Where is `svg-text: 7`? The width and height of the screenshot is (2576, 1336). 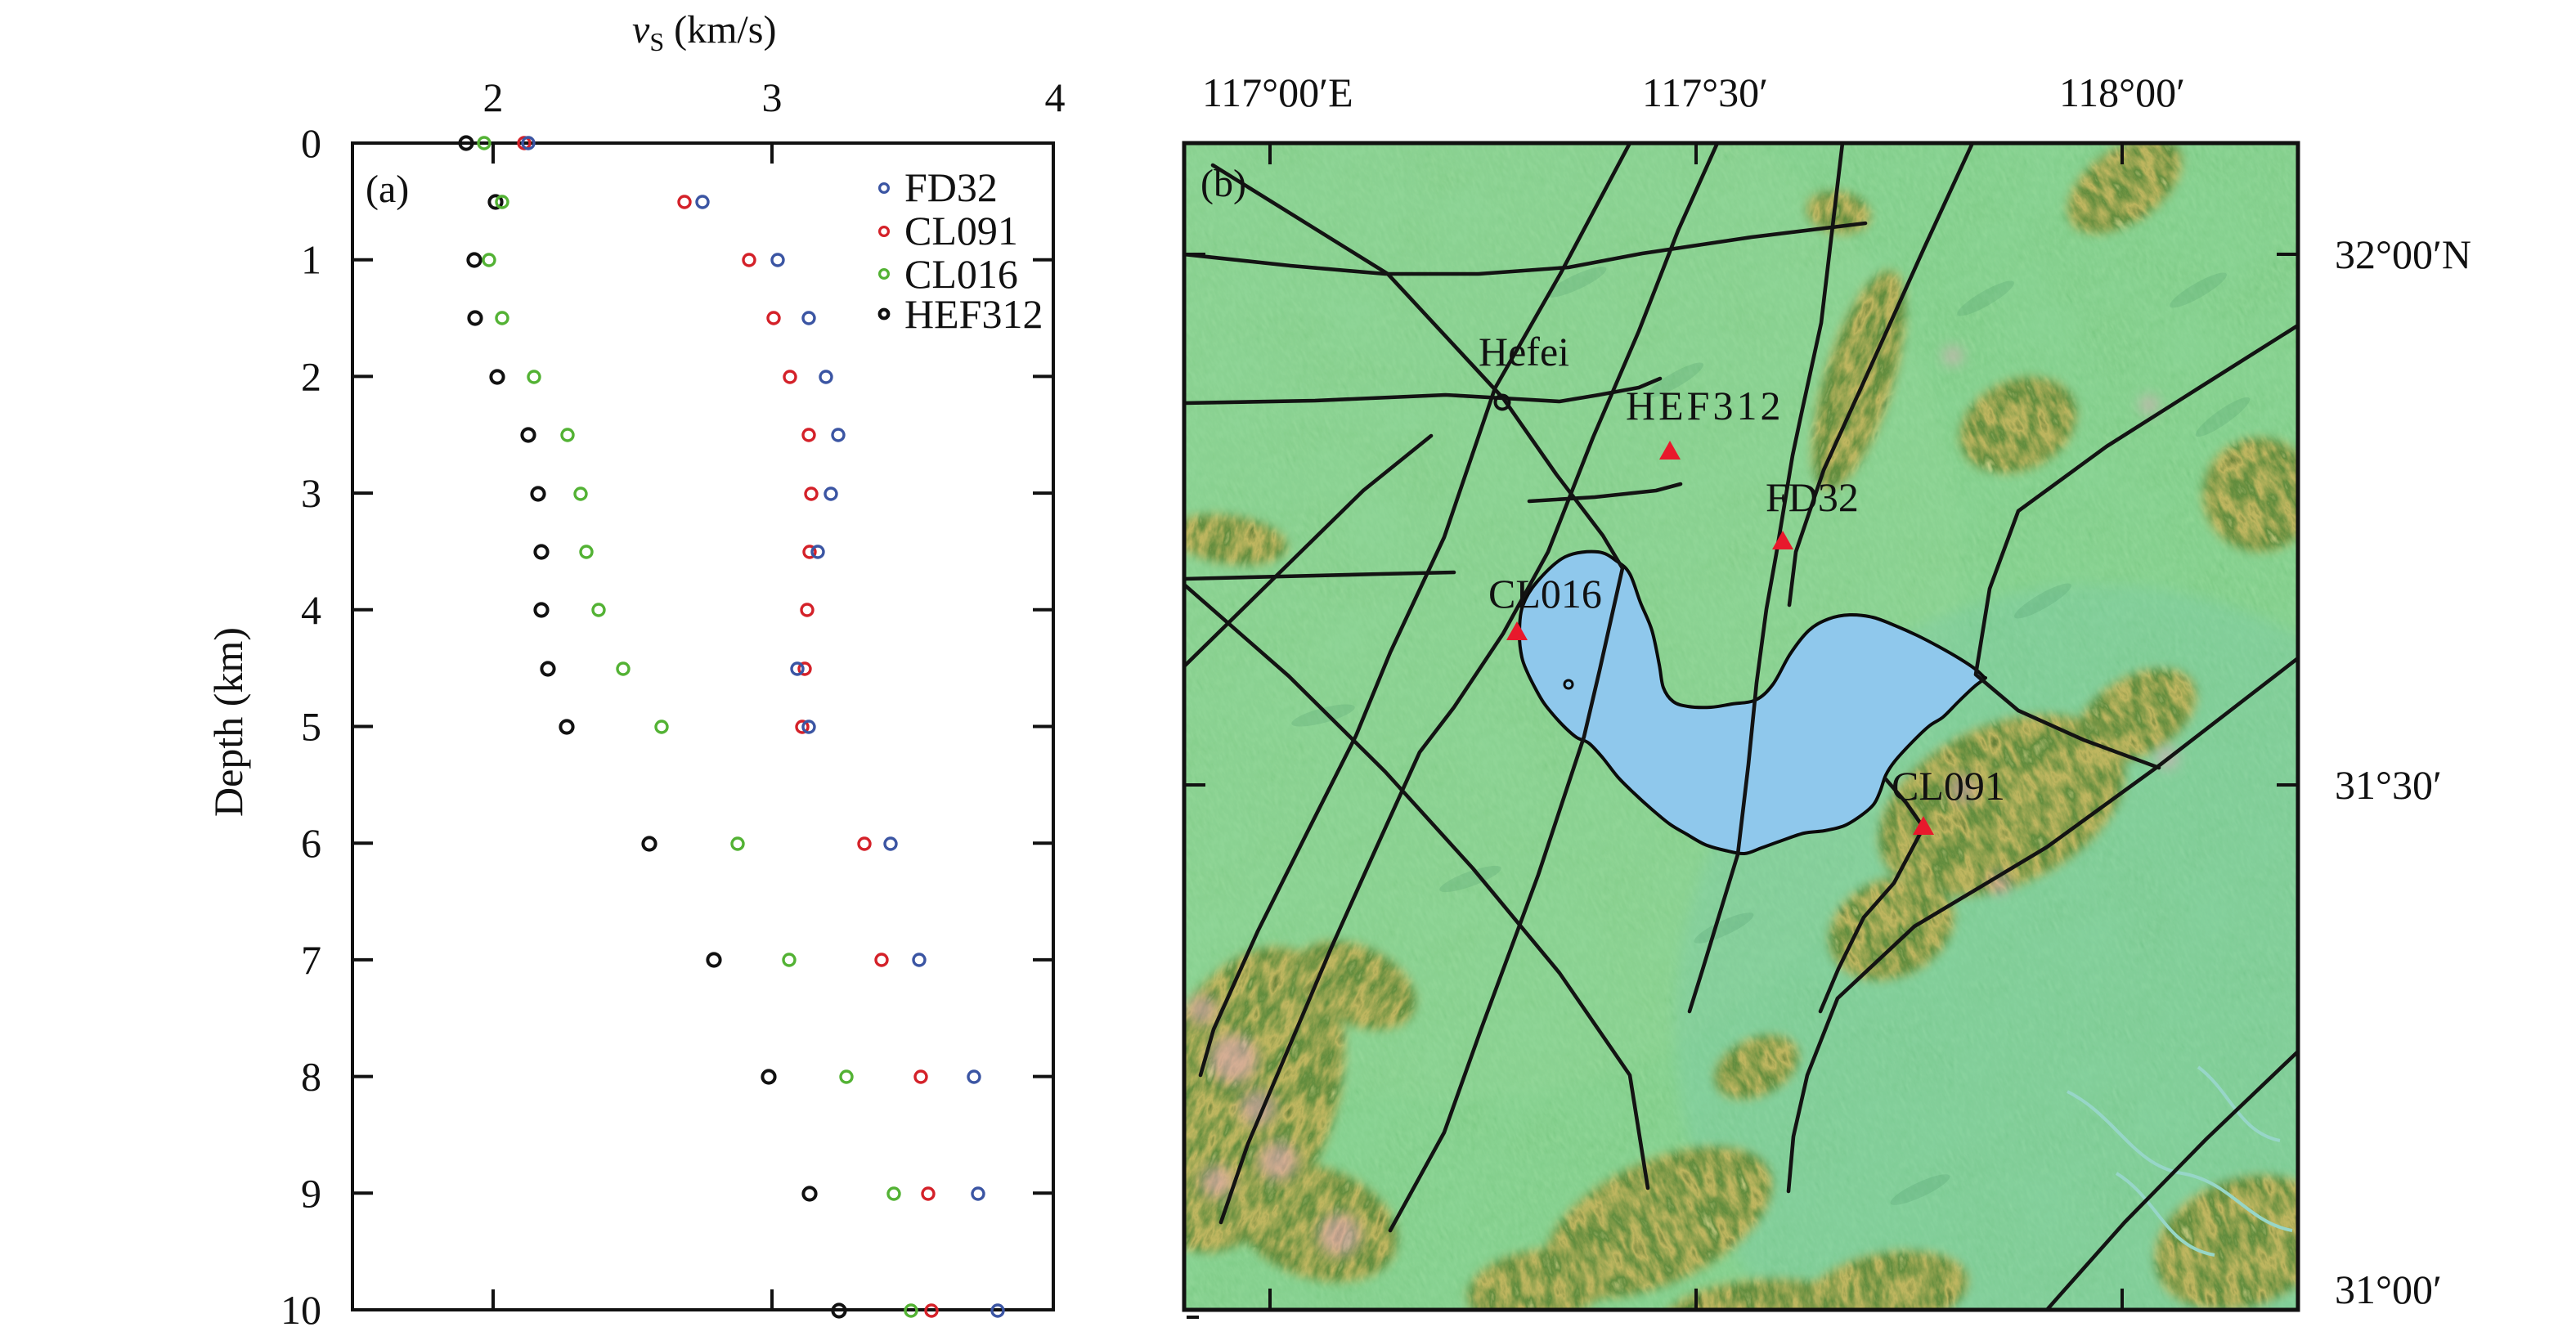
svg-text: 7 is located at coordinates (311, 960).